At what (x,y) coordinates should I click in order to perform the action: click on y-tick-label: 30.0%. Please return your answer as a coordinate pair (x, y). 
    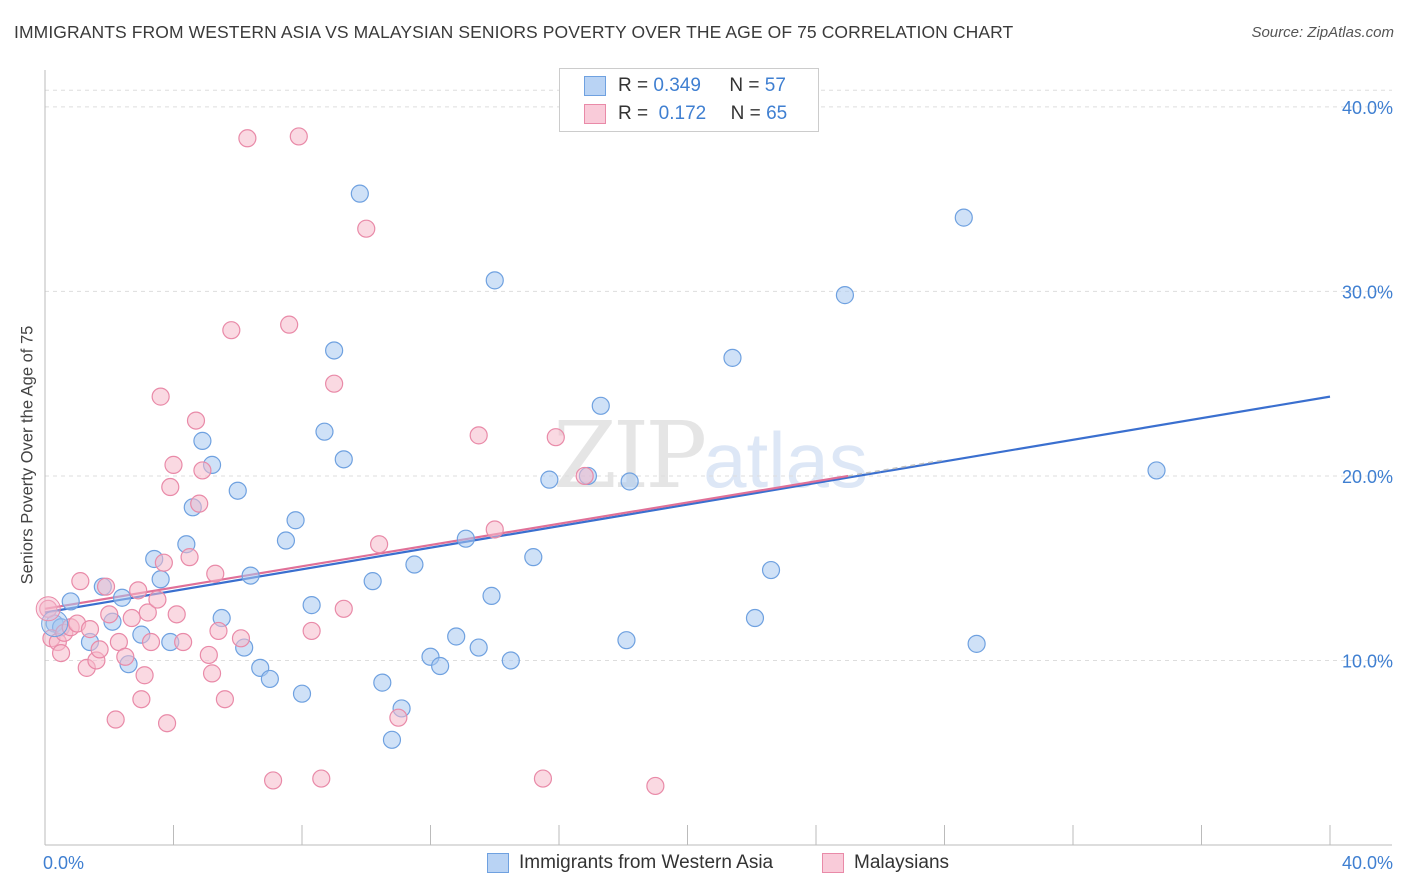
    Looking at the image, I should click on (1367, 292).